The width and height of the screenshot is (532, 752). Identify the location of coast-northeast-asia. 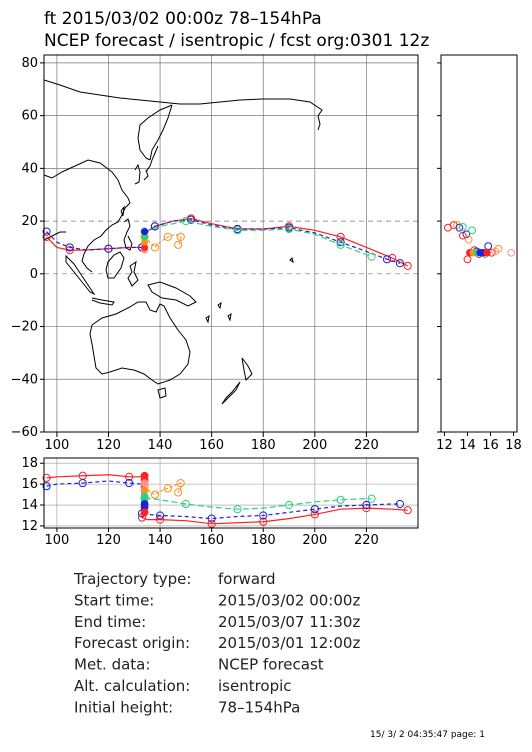
(183, 120).